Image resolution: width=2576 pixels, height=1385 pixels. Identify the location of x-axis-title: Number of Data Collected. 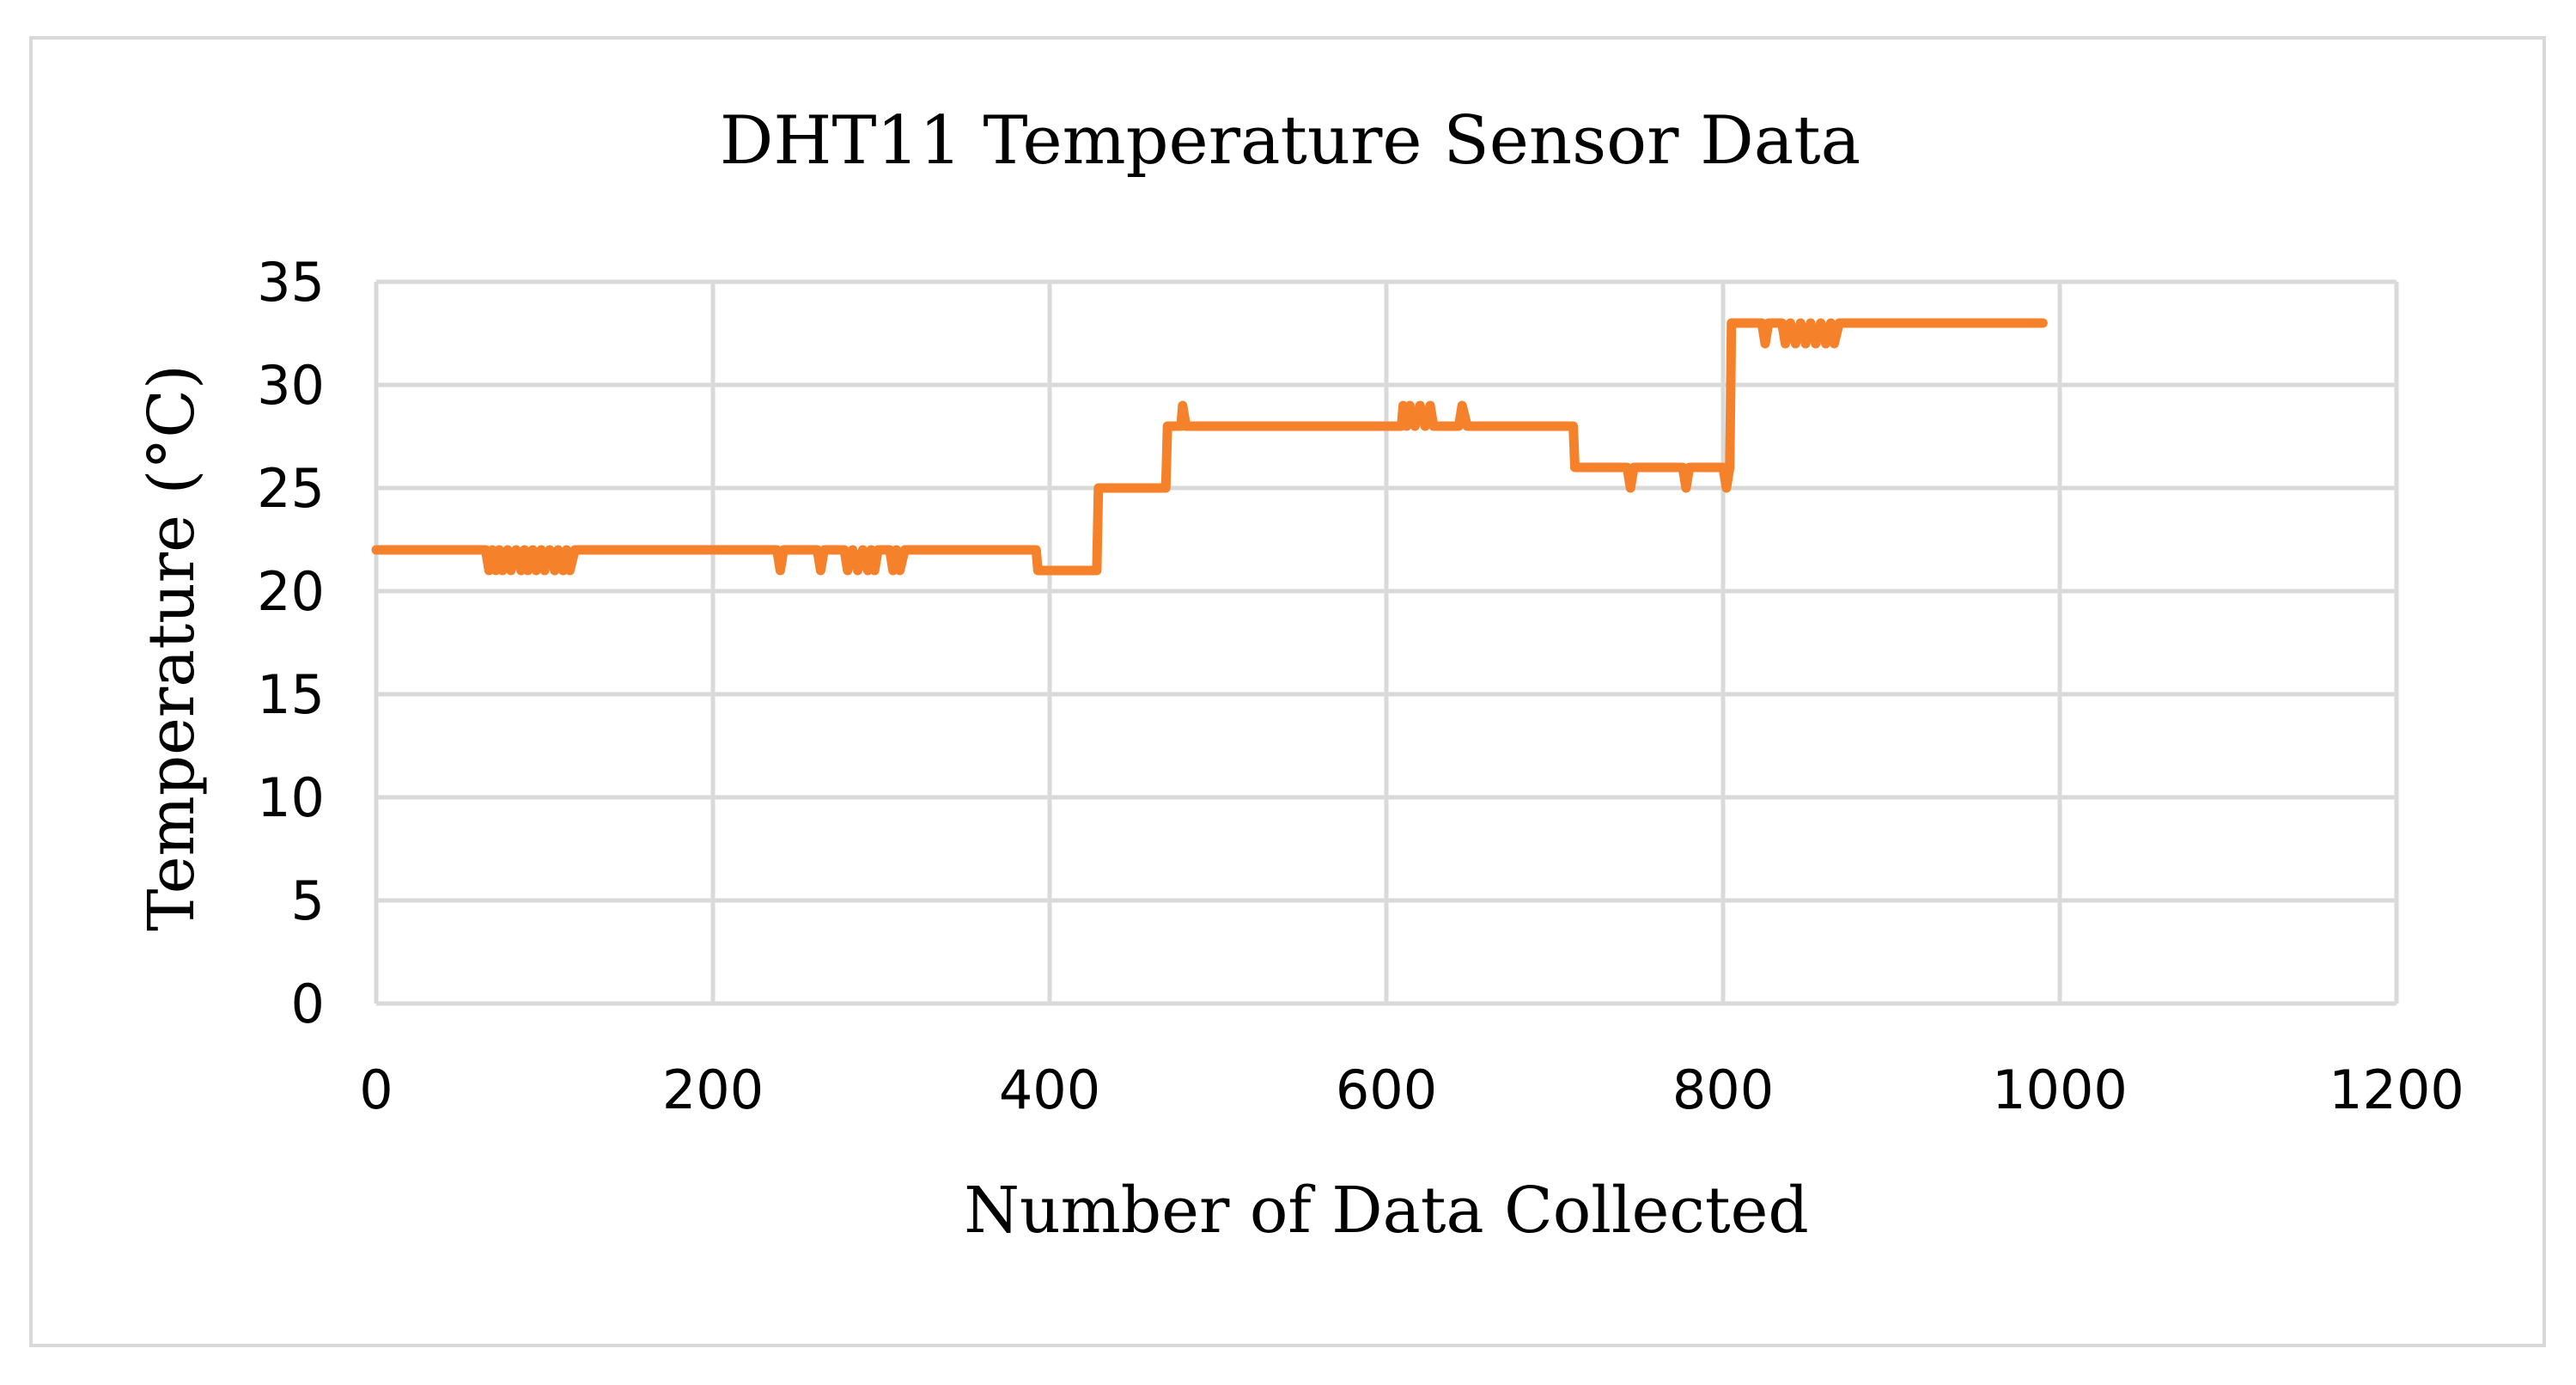
(1386, 1211).